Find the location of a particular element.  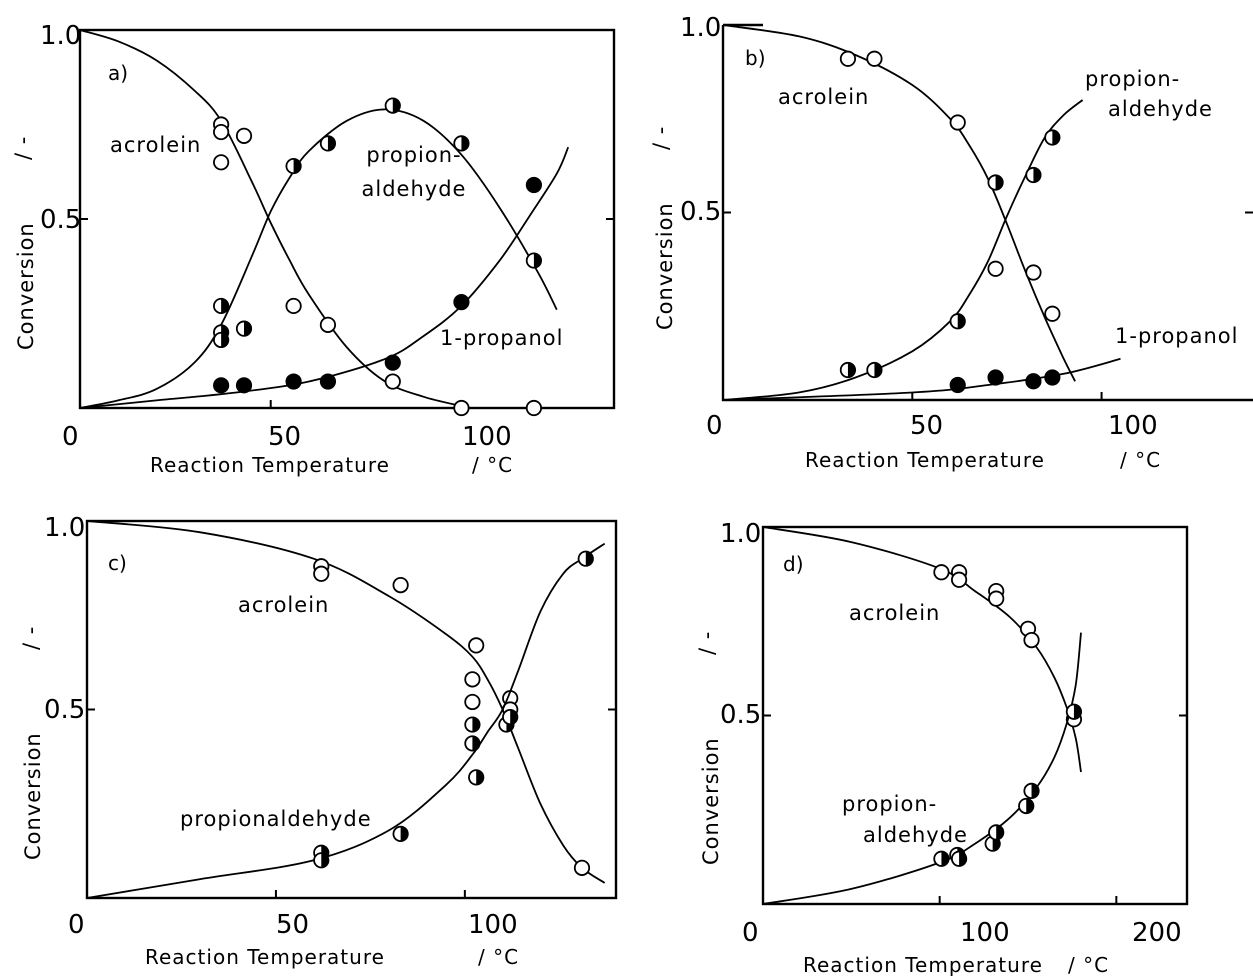

series-label: propionaldehyde is located at coordinates (276, 819).